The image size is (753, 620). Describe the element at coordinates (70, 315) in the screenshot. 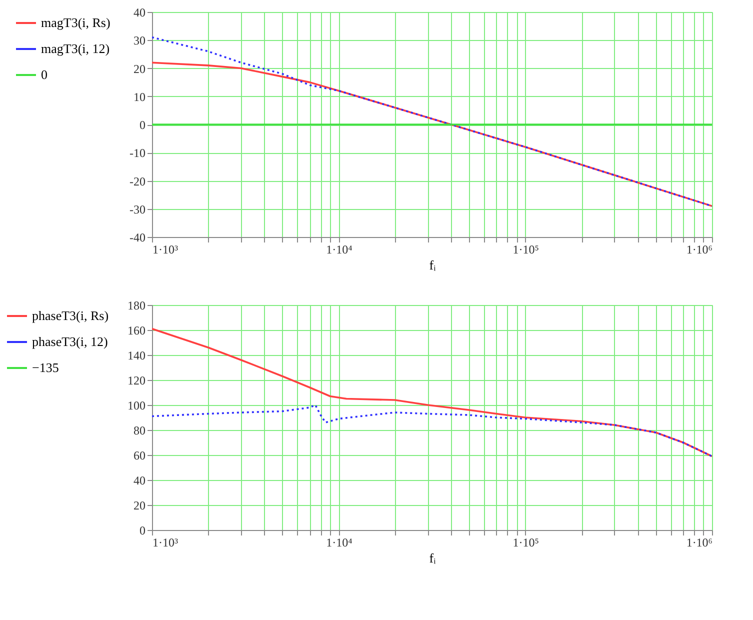

I see `legend-label: phaseT3(i, Rs)` at that location.